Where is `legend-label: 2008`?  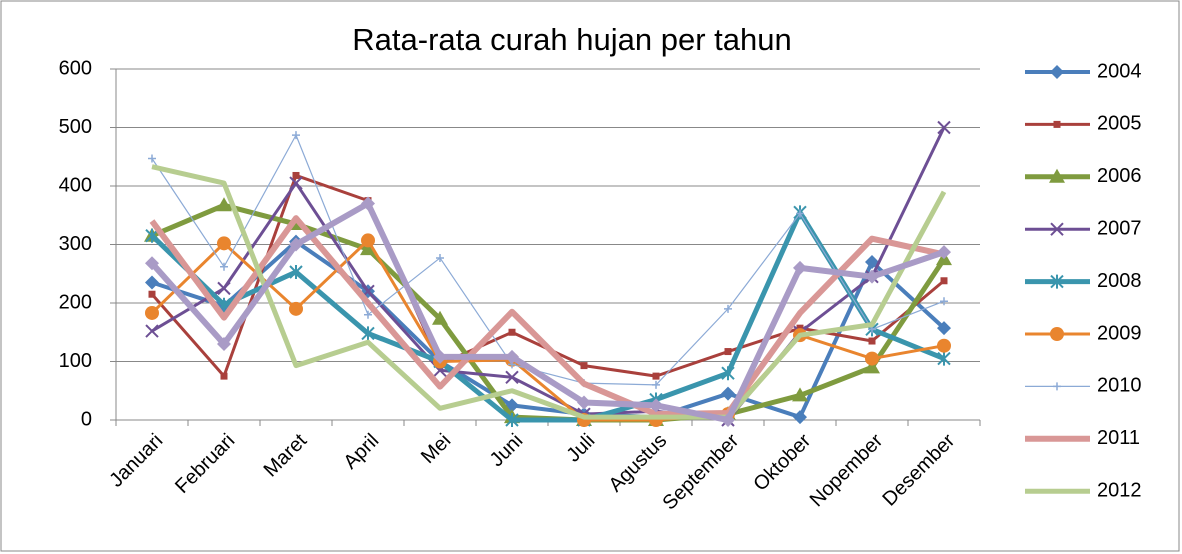 legend-label: 2008 is located at coordinates (1119, 281).